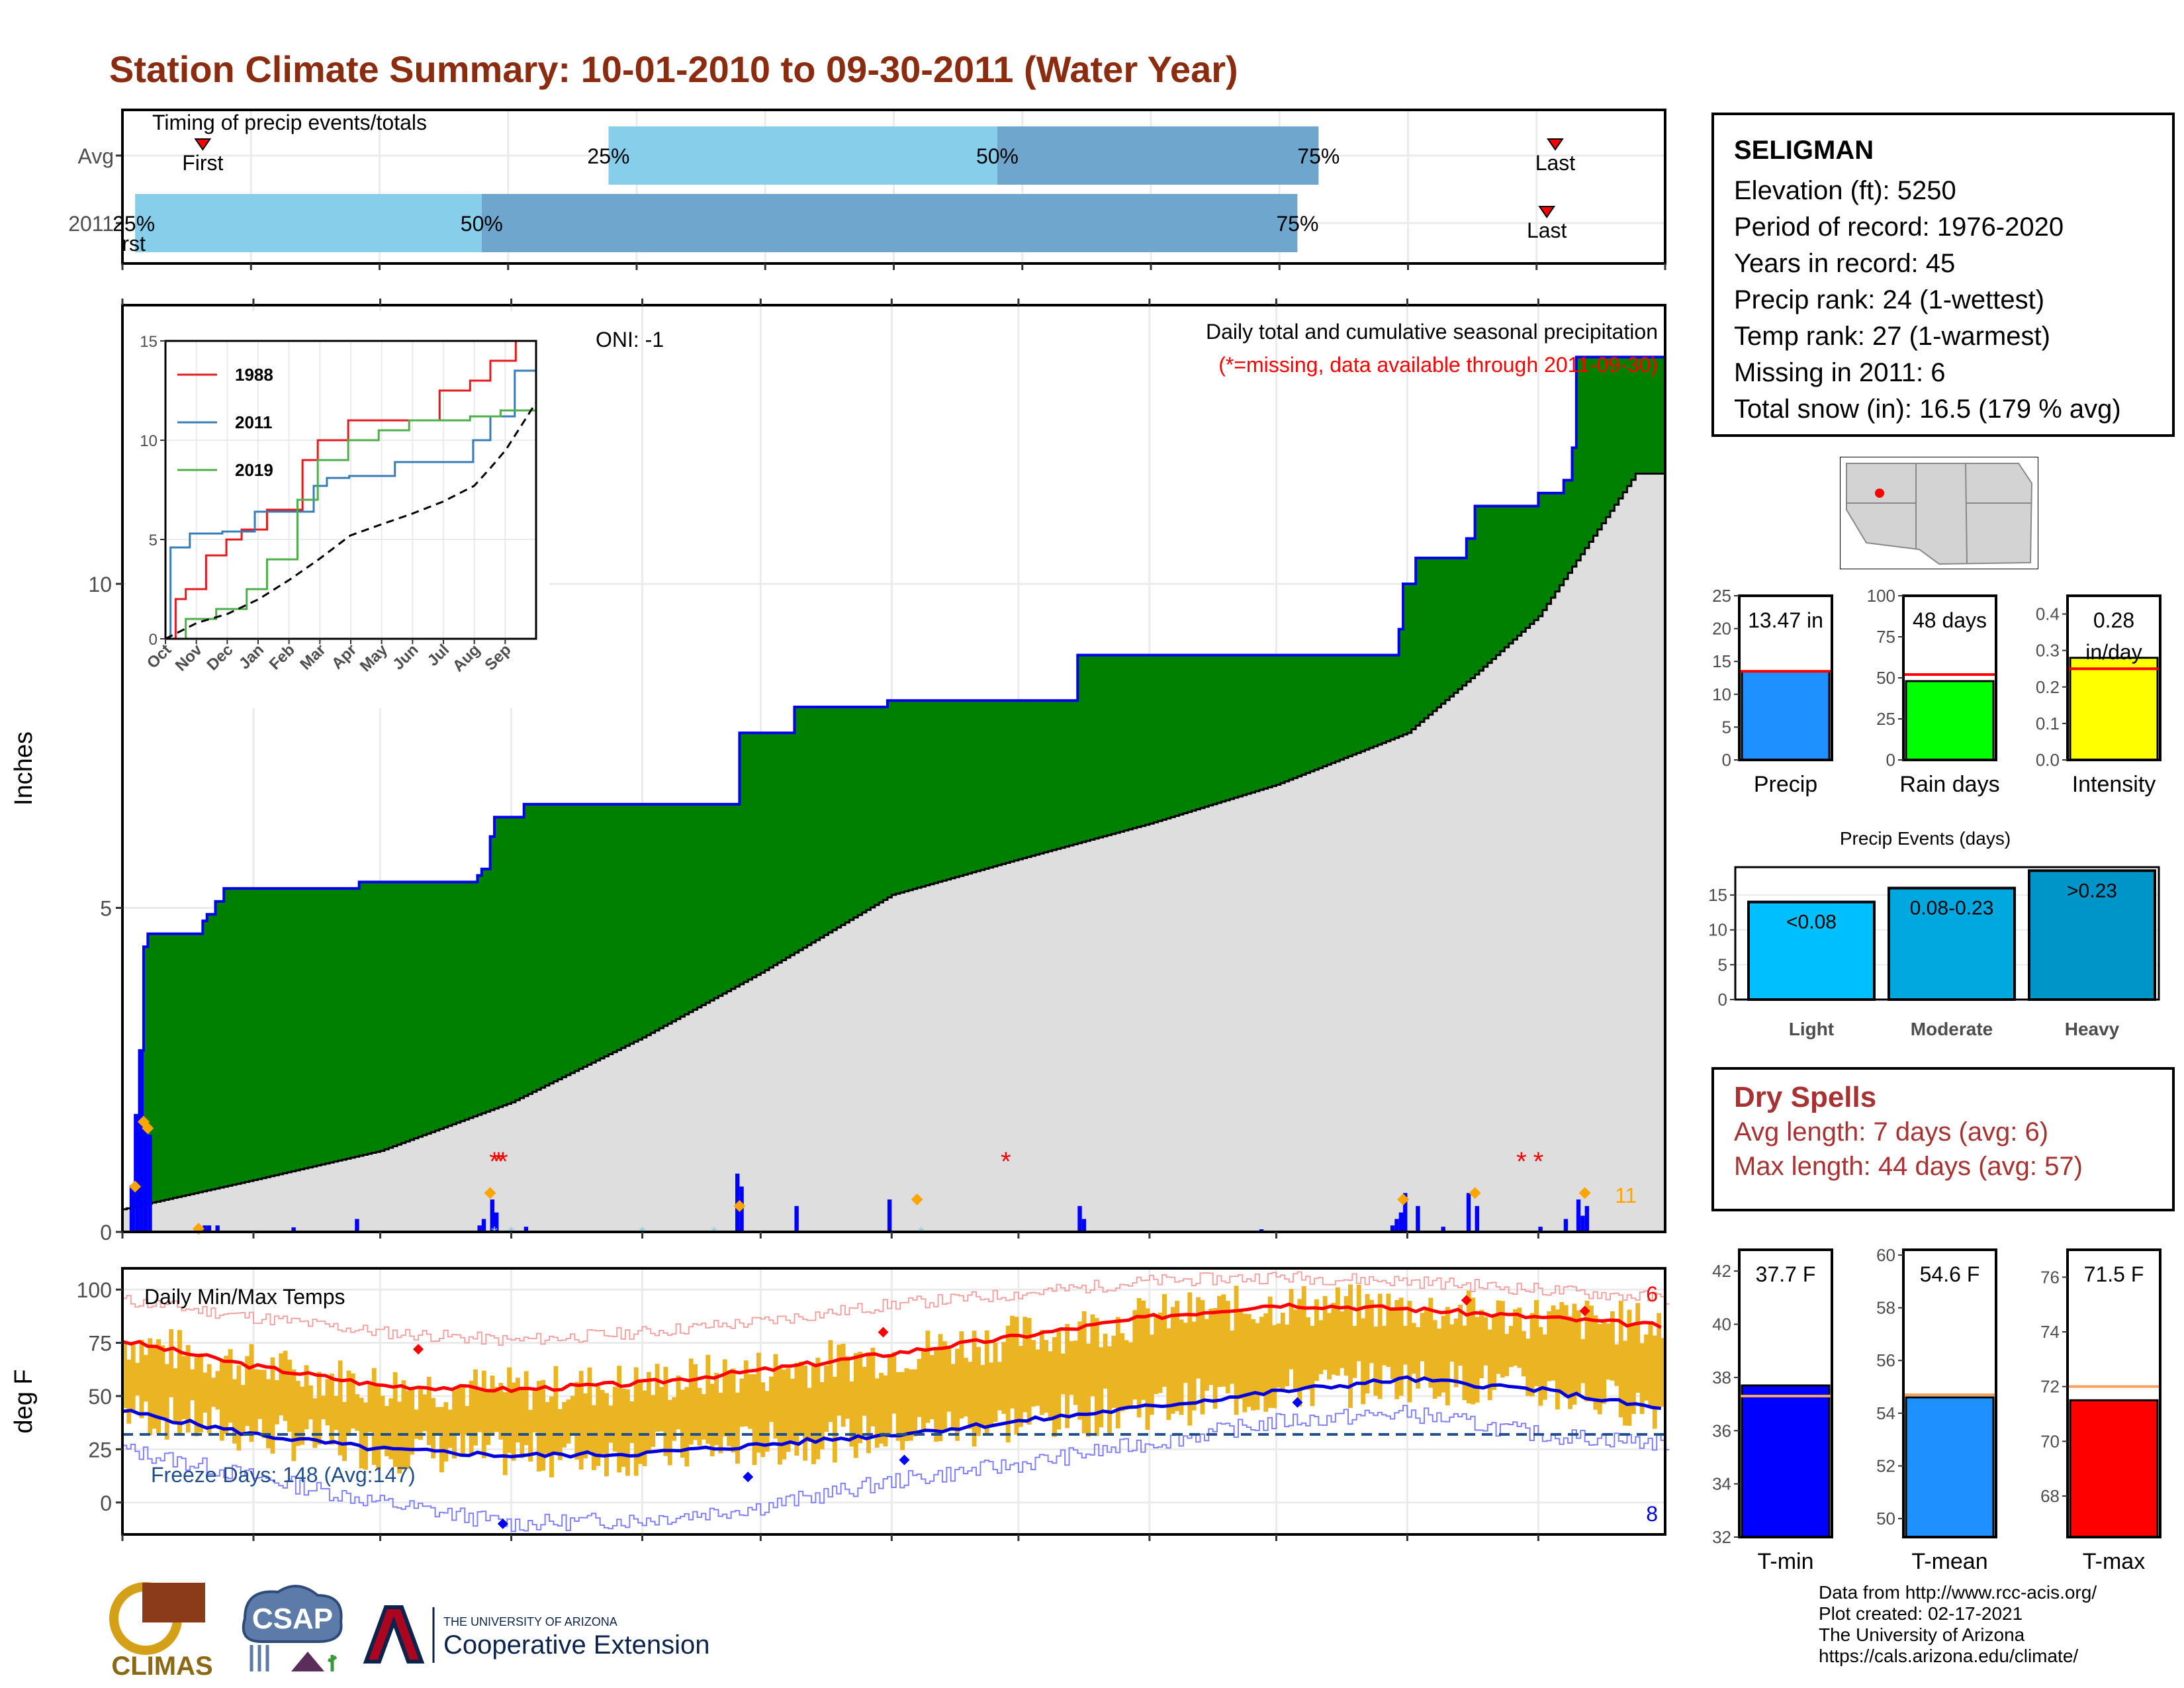 The height and width of the screenshot is (1688, 2184). What do you see at coordinates (106, 1503) in the screenshot?
I see `temp-ytick-label: 0` at bounding box center [106, 1503].